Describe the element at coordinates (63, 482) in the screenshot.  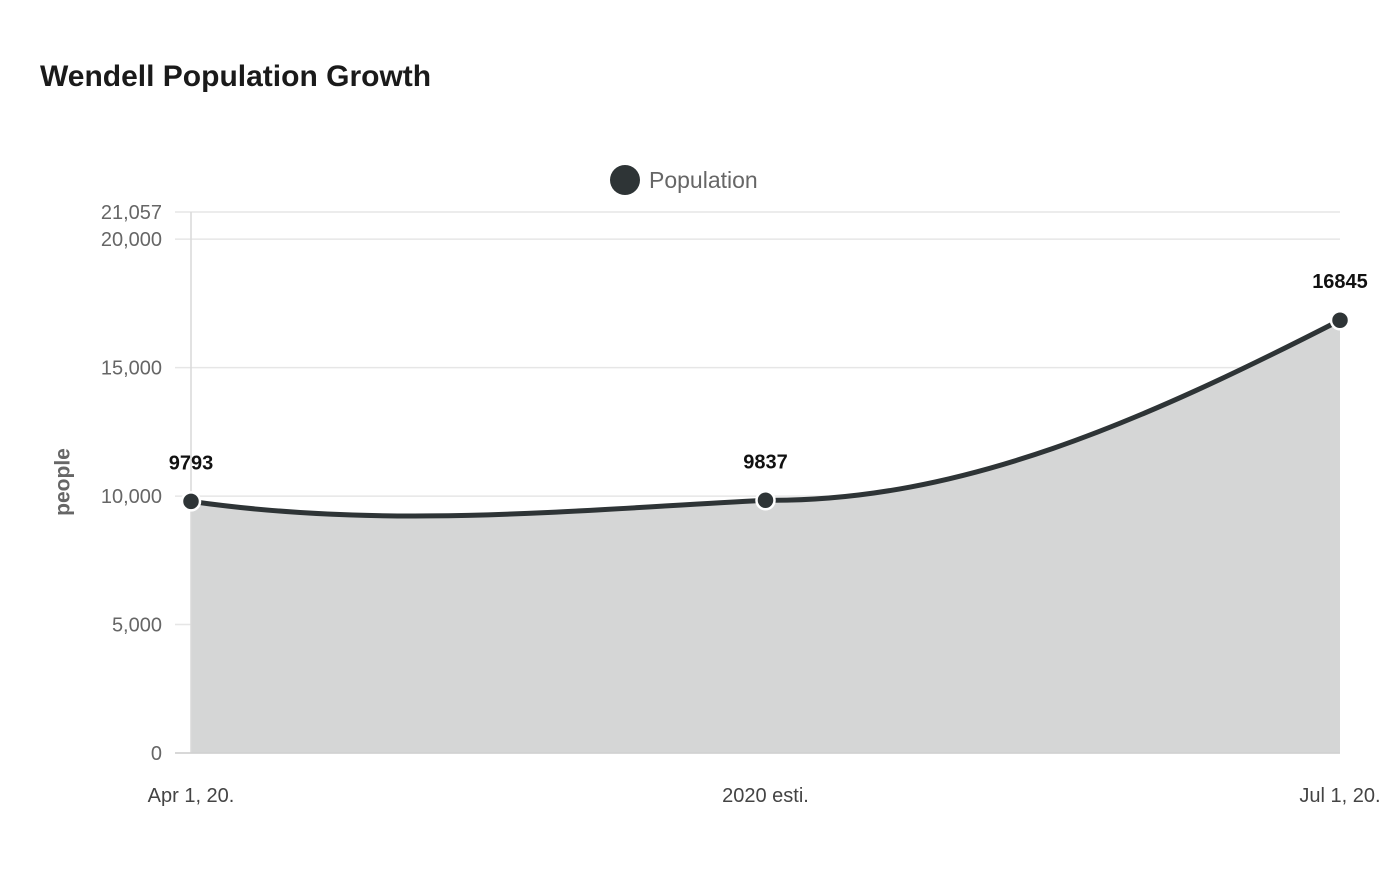
I see `y-axis-label: people` at that location.